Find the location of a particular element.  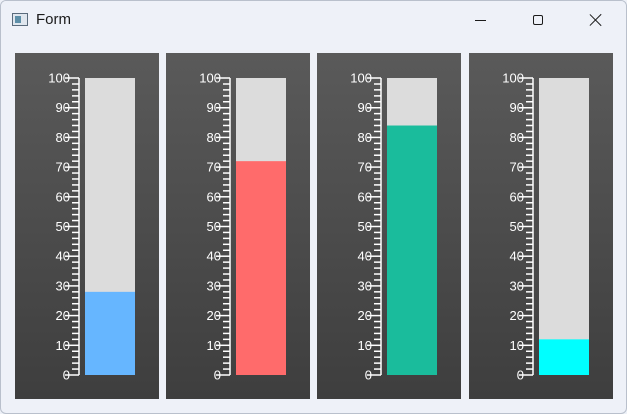

window-title: Form is located at coordinates (53, 19).